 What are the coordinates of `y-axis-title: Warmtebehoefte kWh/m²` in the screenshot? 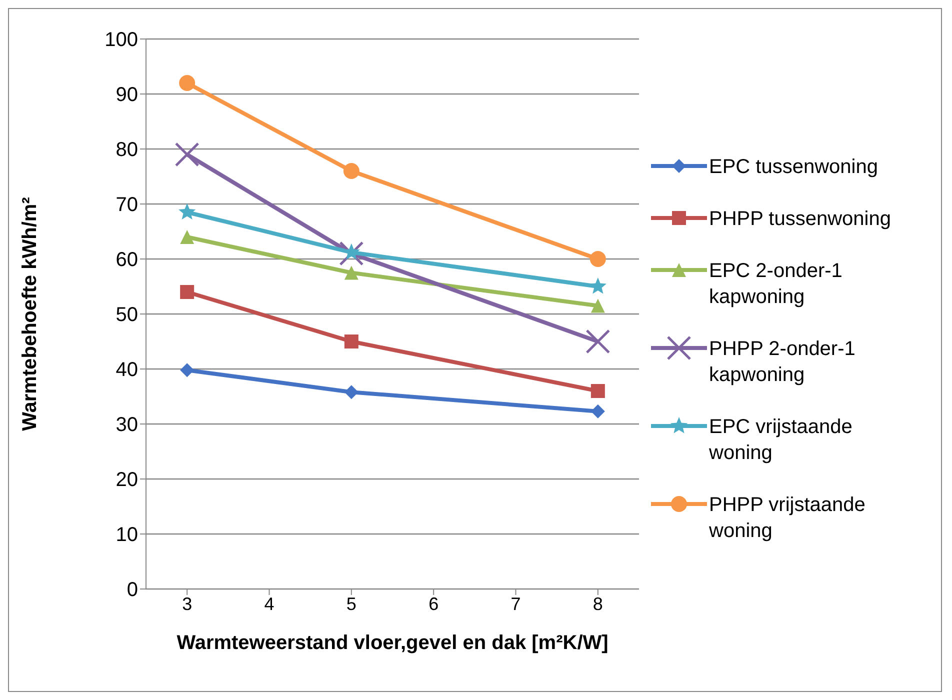 It's located at (30, 313).